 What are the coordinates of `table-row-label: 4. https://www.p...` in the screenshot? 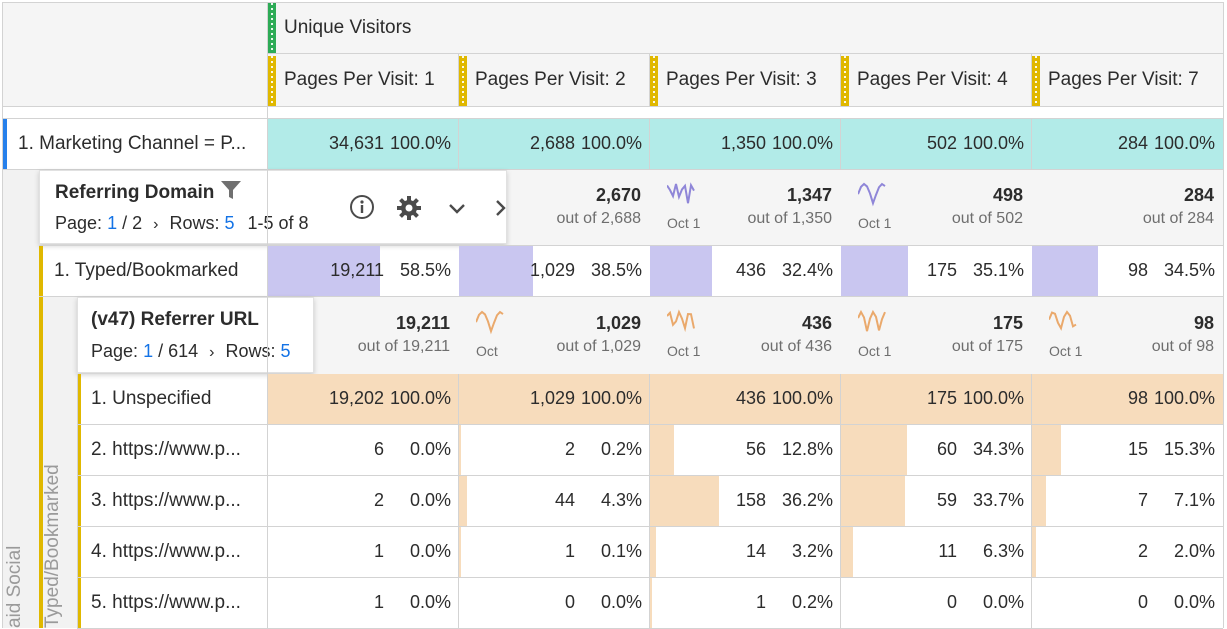 It's located at (166, 551).